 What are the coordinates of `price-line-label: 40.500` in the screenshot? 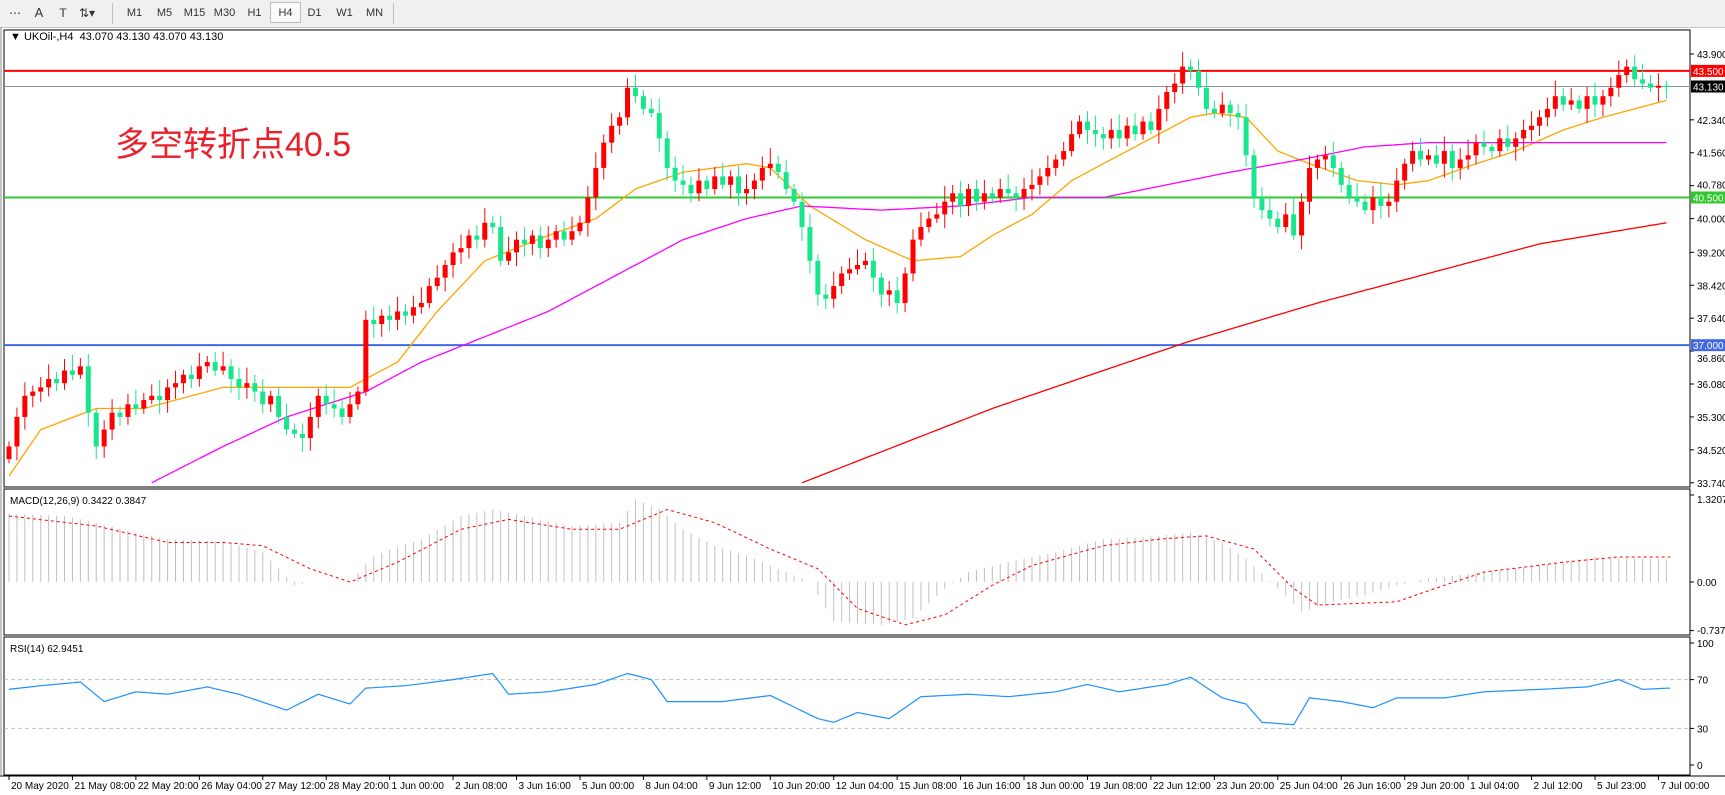 It's located at (1708, 198).